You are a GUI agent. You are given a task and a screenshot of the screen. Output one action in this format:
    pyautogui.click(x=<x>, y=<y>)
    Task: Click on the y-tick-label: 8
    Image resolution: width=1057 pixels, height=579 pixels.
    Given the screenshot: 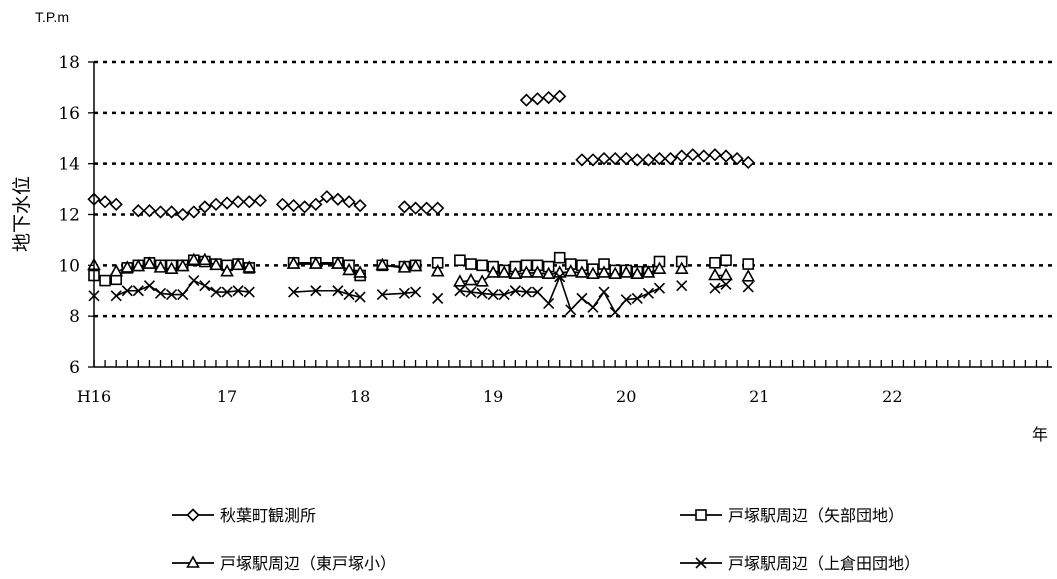 What is the action you would take?
    pyautogui.click(x=74, y=317)
    